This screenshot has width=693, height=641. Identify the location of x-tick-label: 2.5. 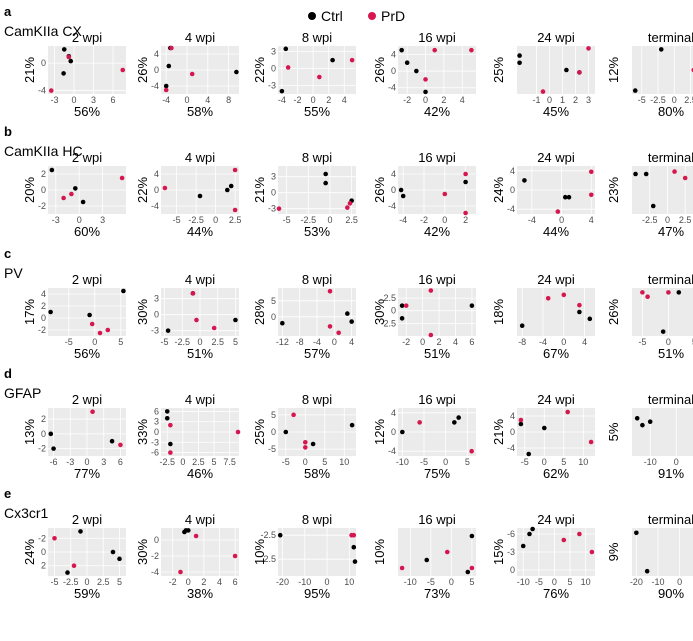
(351, 220).